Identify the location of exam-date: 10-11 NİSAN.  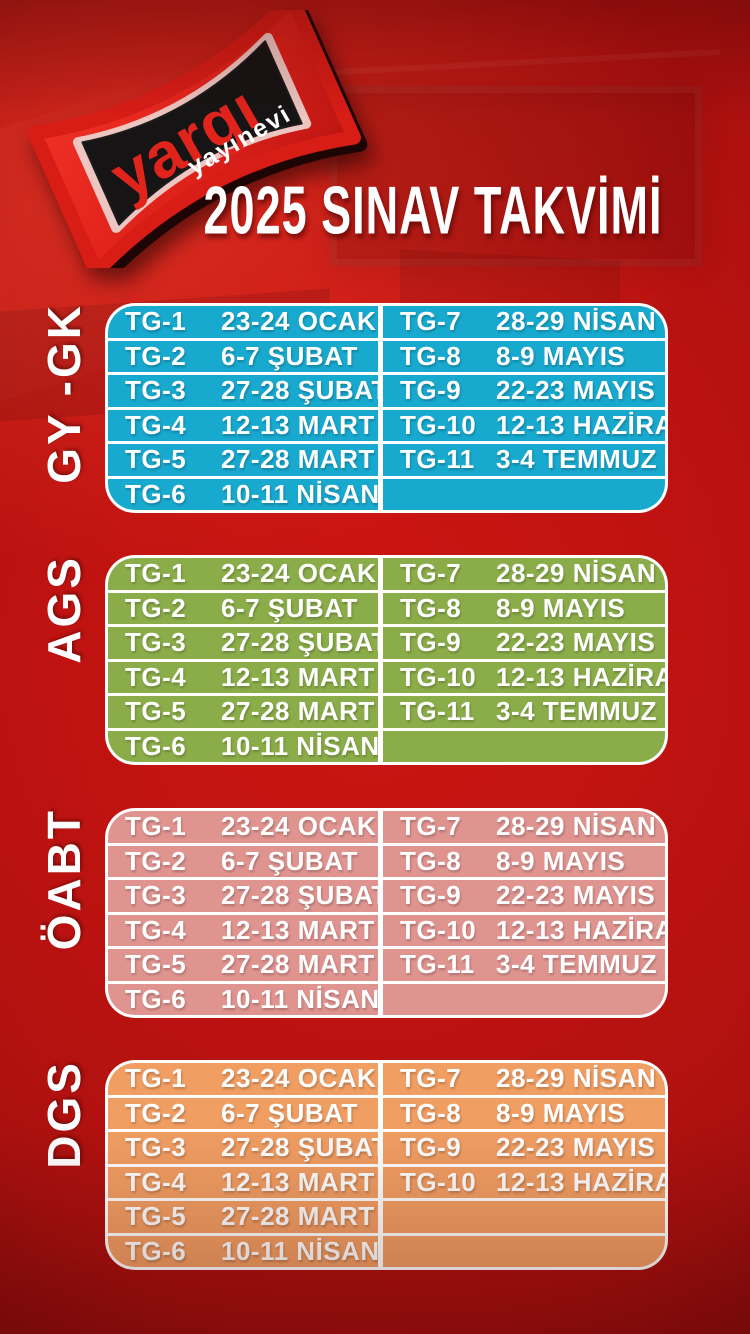
(299, 493).